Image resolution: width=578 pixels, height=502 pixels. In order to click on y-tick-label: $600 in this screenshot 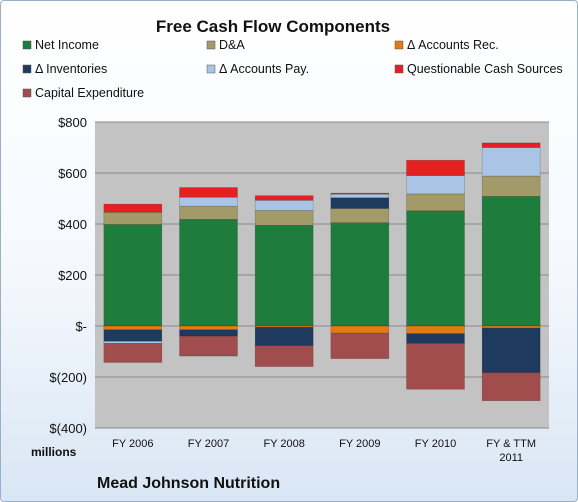, I will do `click(72, 173)`.